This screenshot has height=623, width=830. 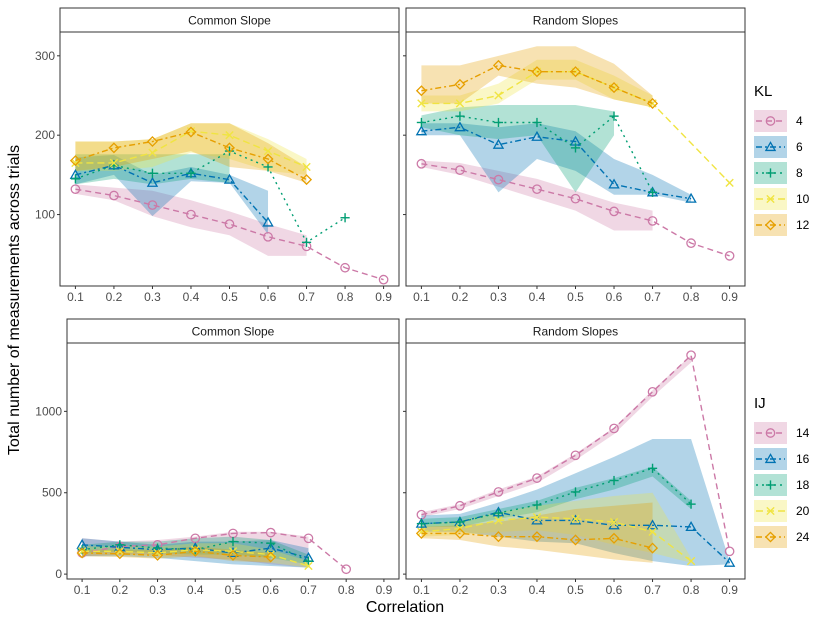 I want to click on point-bottom-right-24-0.4, so click(x=537, y=537).